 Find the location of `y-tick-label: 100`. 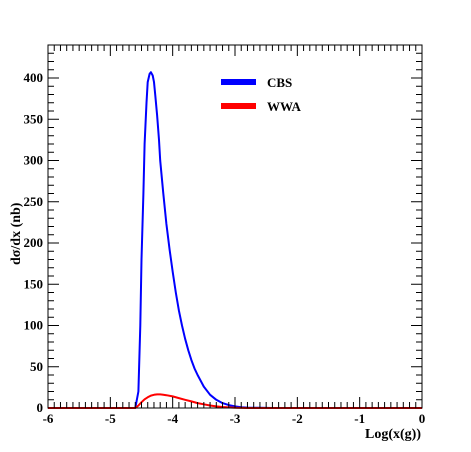

y-tick-label: 100 is located at coordinates (34, 325).